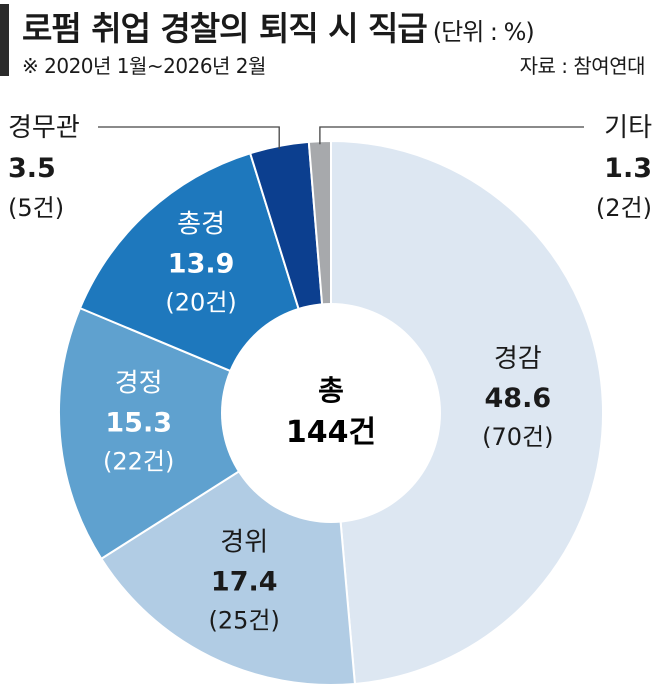 The width and height of the screenshot is (661, 685). What do you see at coordinates (201, 224) in the screenshot?
I see `slice-name: 총경` at bounding box center [201, 224].